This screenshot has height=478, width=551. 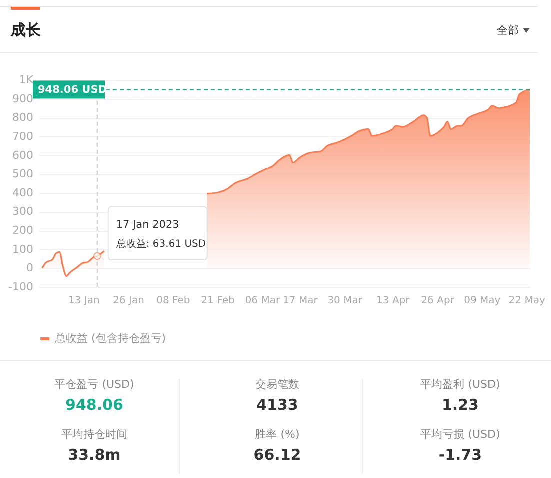 I want to click on text: 66.12, so click(x=277, y=455).